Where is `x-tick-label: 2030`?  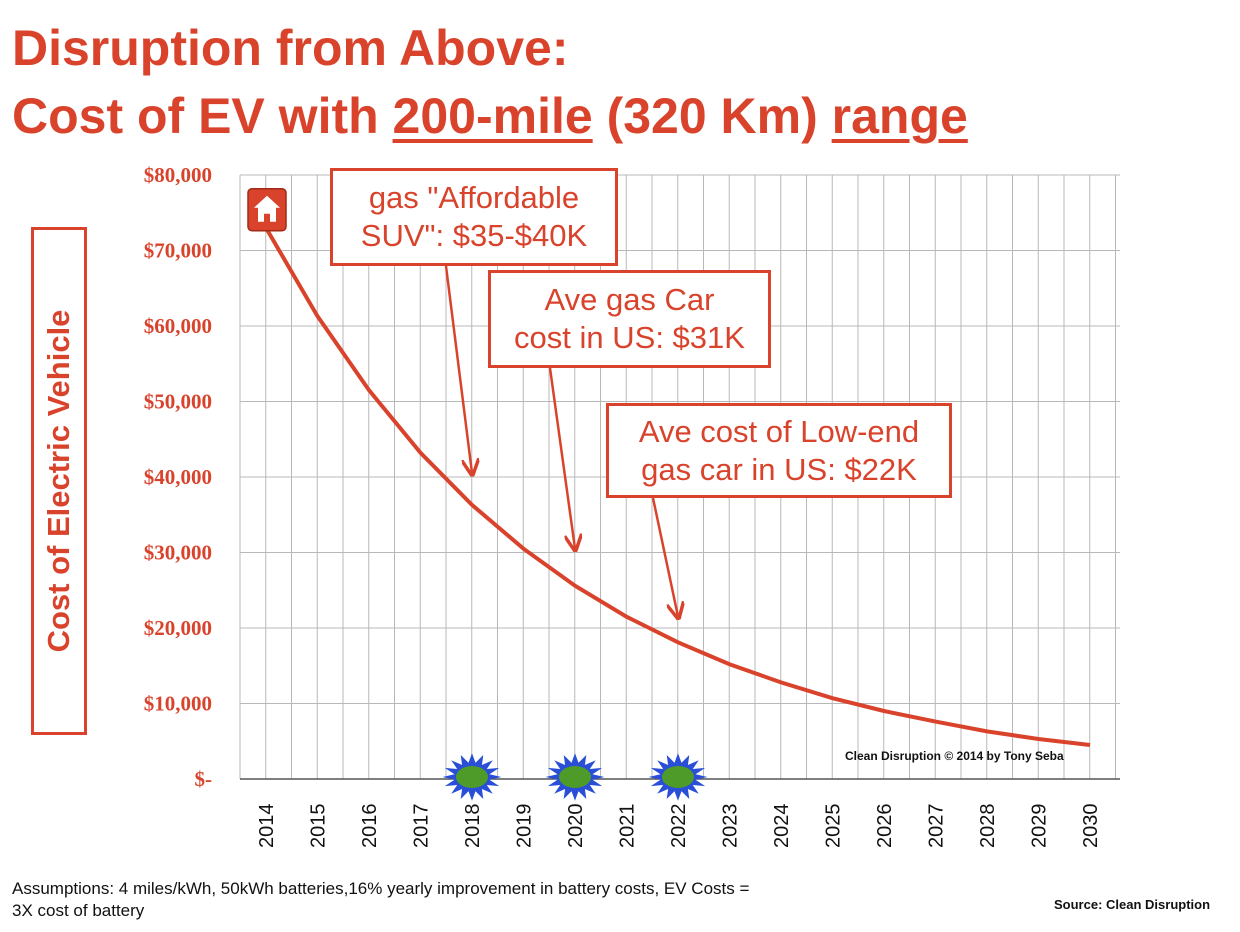 x-tick-label: 2030 is located at coordinates (1091, 826).